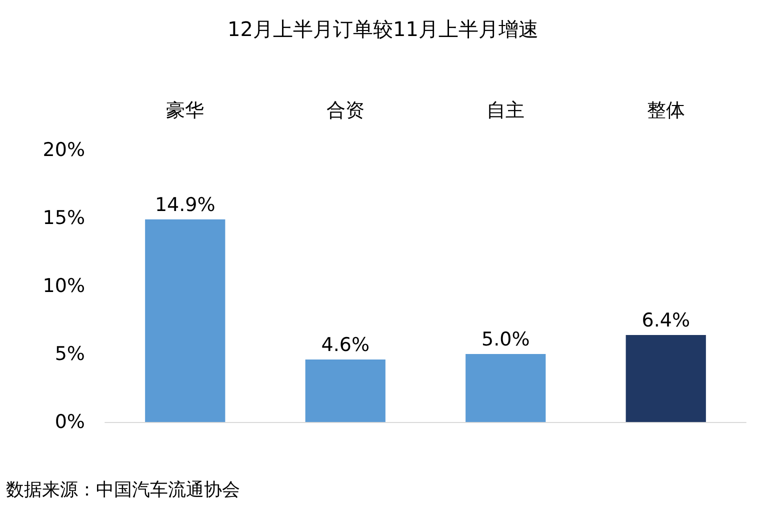 The height and width of the screenshot is (507, 766). I want to click on data-label: 5.0%, so click(505, 339).